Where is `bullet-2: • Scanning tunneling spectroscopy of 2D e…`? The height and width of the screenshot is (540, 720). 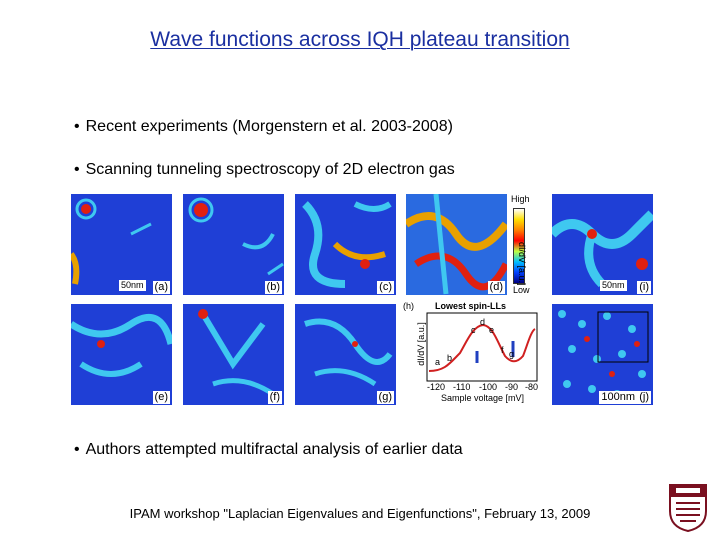 bullet-2: • Scanning tunneling spectroscopy of 2D e… is located at coordinates (264, 170).